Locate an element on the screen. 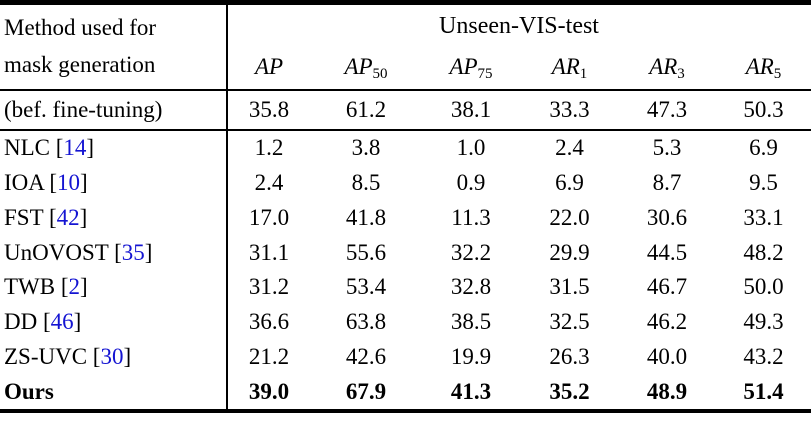 The width and height of the screenshot is (811, 426). method-name: IOA [ is located at coordinates (31, 183).